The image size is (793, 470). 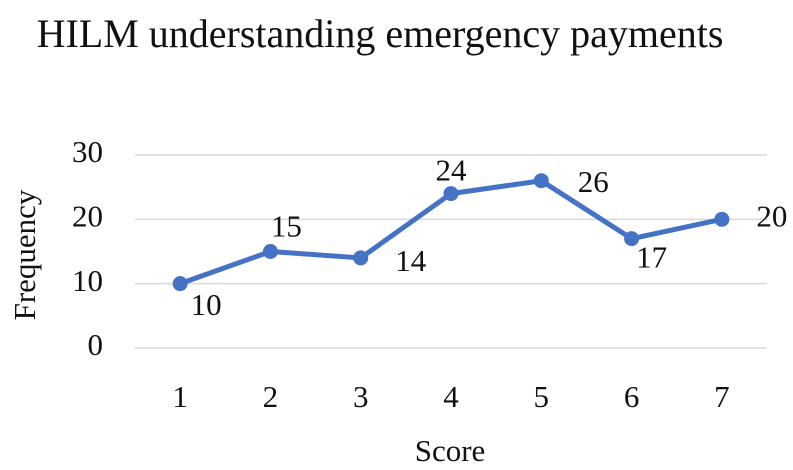 What do you see at coordinates (206, 304) in the screenshot?
I see `data-label: 10` at bounding box center [206, 304].